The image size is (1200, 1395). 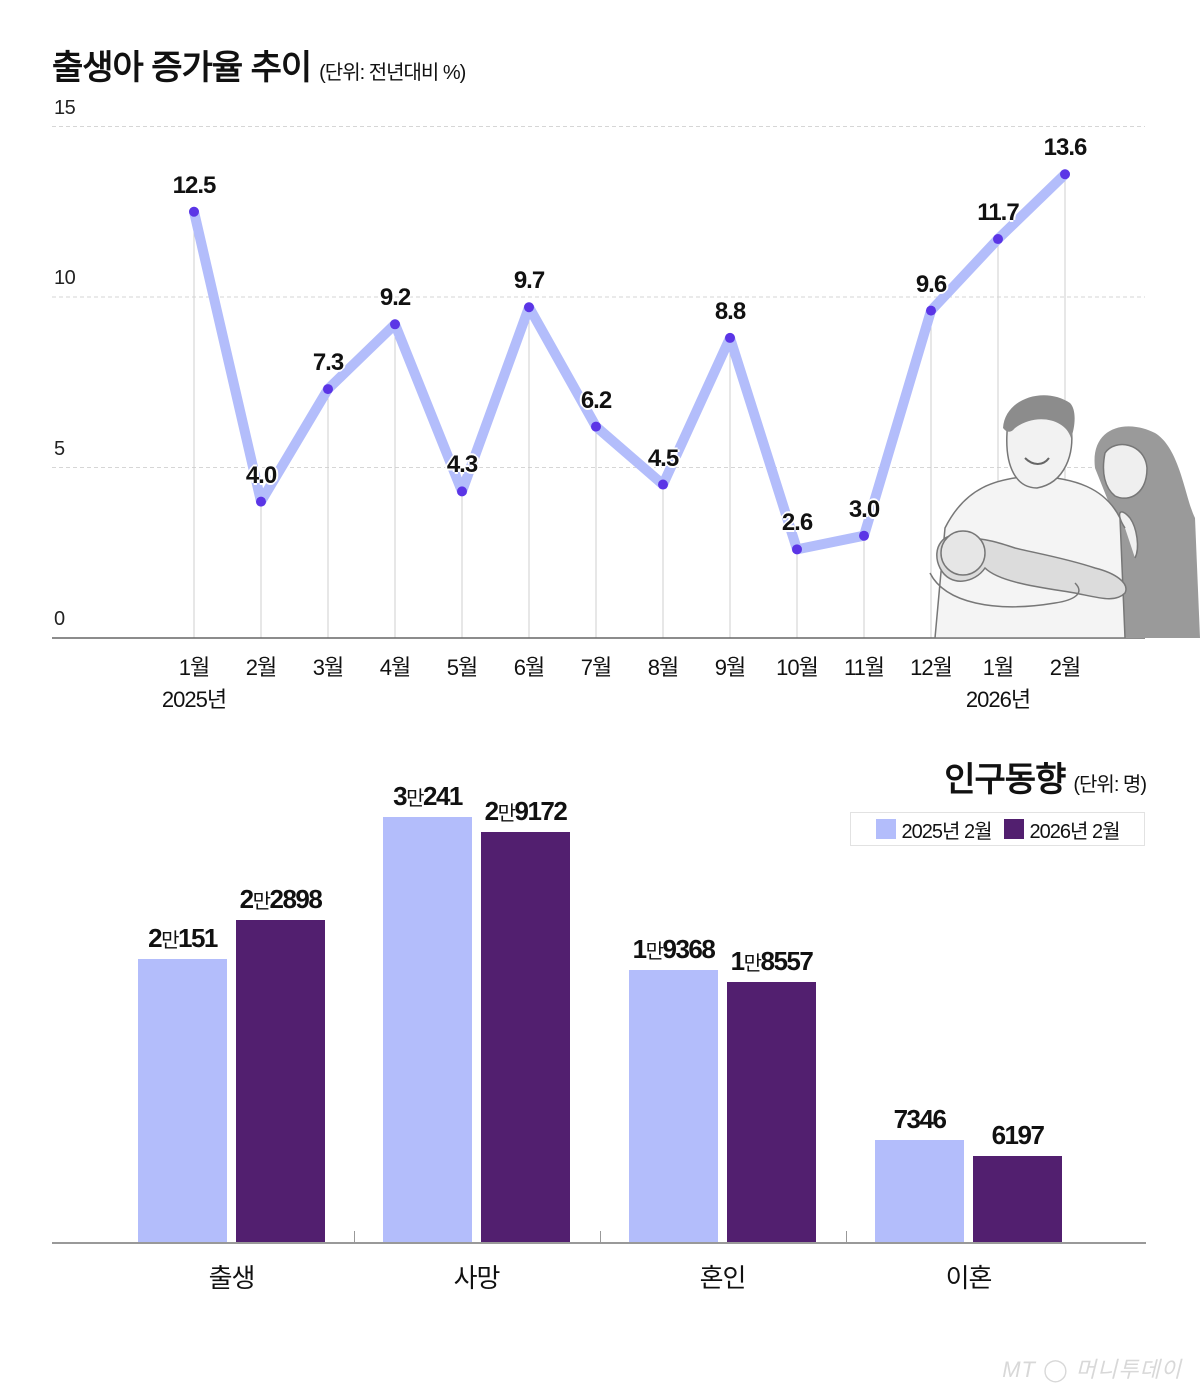 I want to click on bar-category-label: 출생, so click(x=232, y=1278).